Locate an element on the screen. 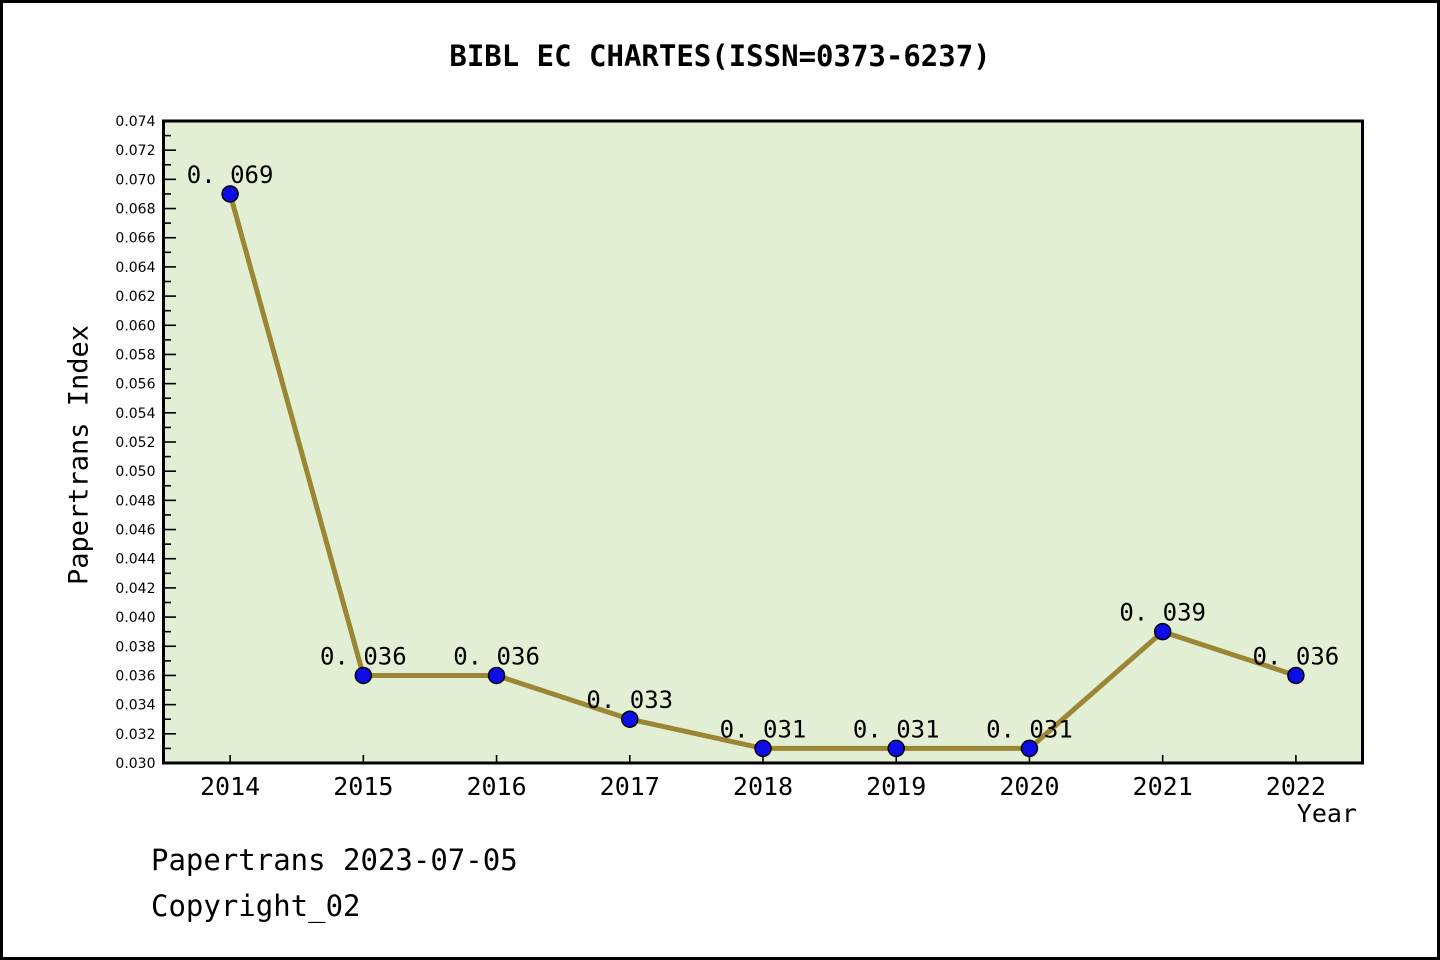 The width and height of the screenshot is (1440, 960). data-point-label: 0. 033 is located at coordinates (629, 700).